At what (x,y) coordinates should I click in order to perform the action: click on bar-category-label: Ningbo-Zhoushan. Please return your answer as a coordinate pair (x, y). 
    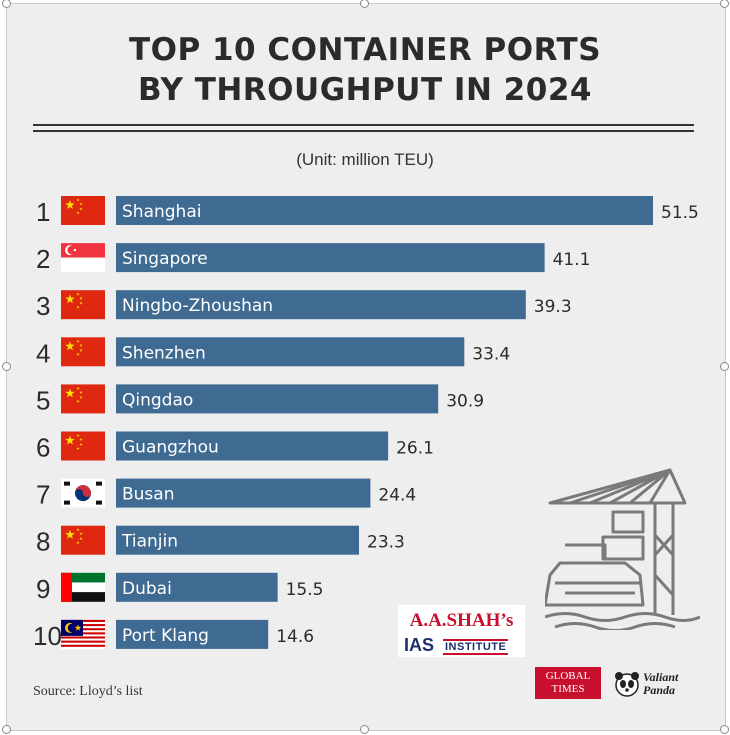
    Looking at the image, I should click on (197, 306).